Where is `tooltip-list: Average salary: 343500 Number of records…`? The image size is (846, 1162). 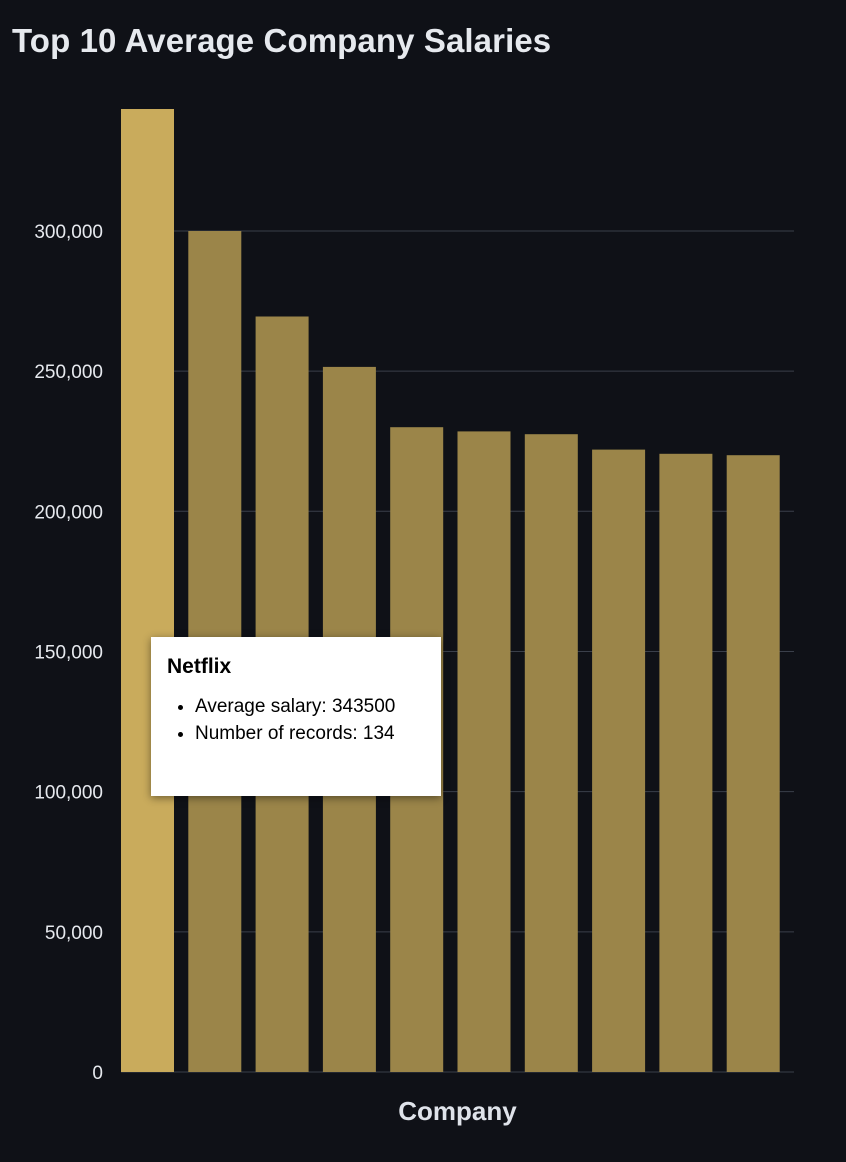 tooltip-list: Average salary: 343500 Number of records… is located at coordinates (296, 720).